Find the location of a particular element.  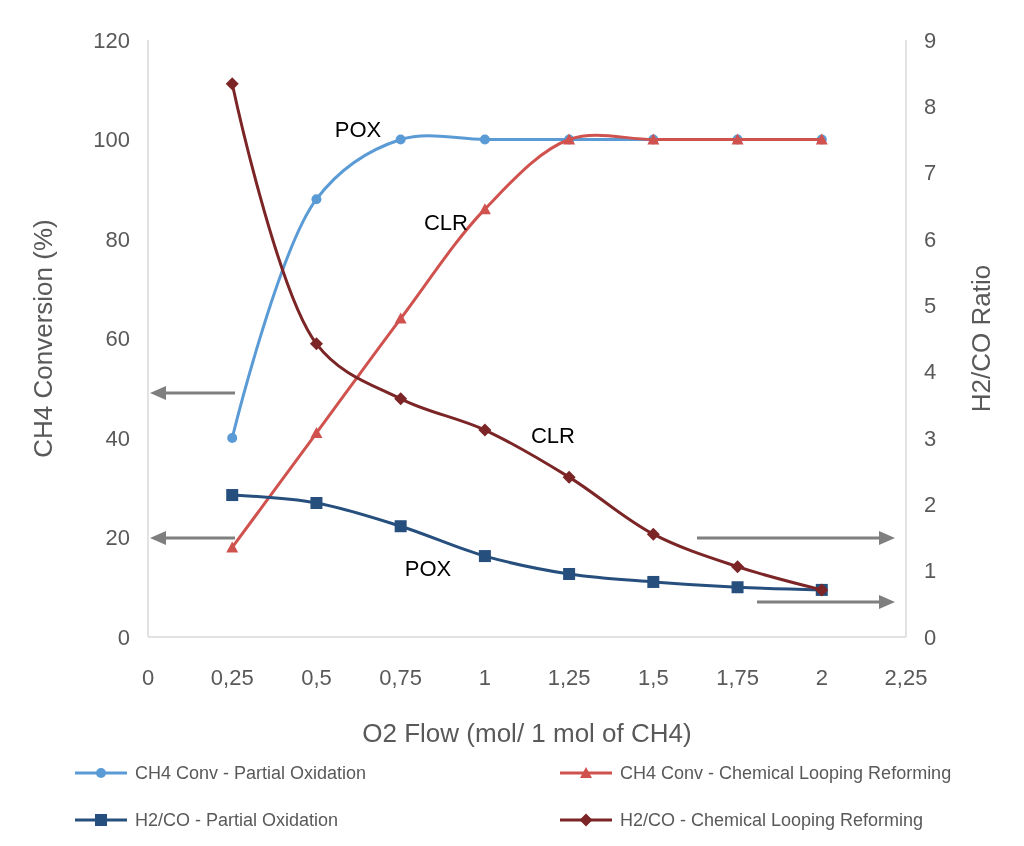

y-tick-label: 100 is located at coordinates (111, 139).